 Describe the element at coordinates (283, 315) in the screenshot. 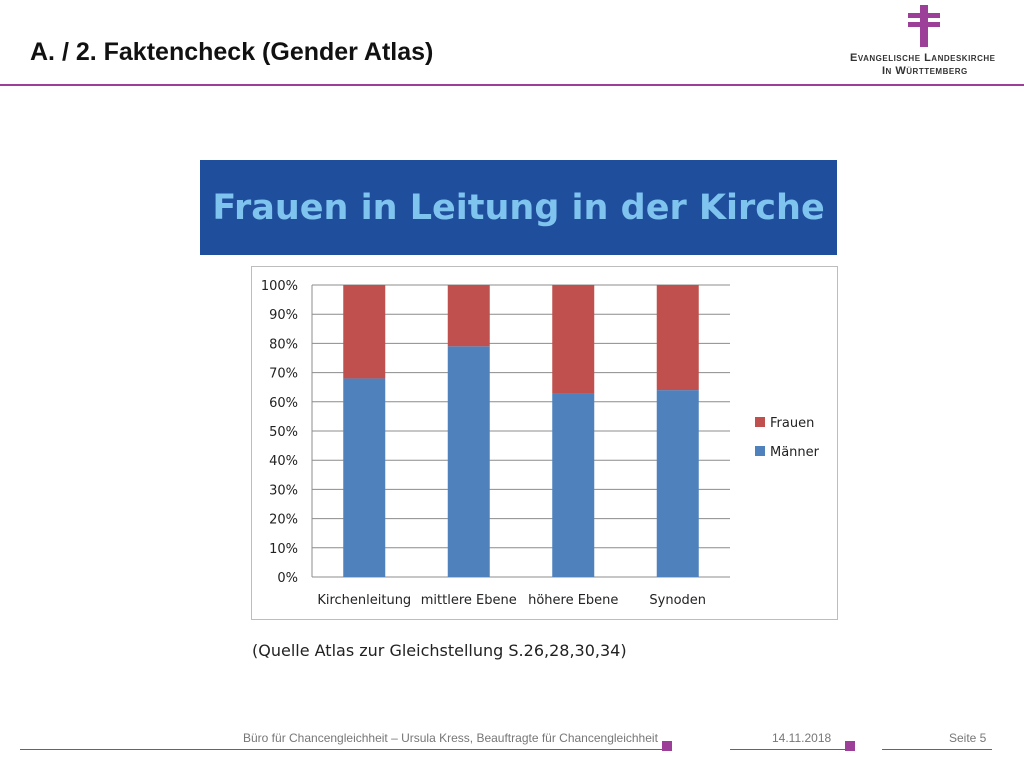

I see `y-tick-label: 90%` at that location.